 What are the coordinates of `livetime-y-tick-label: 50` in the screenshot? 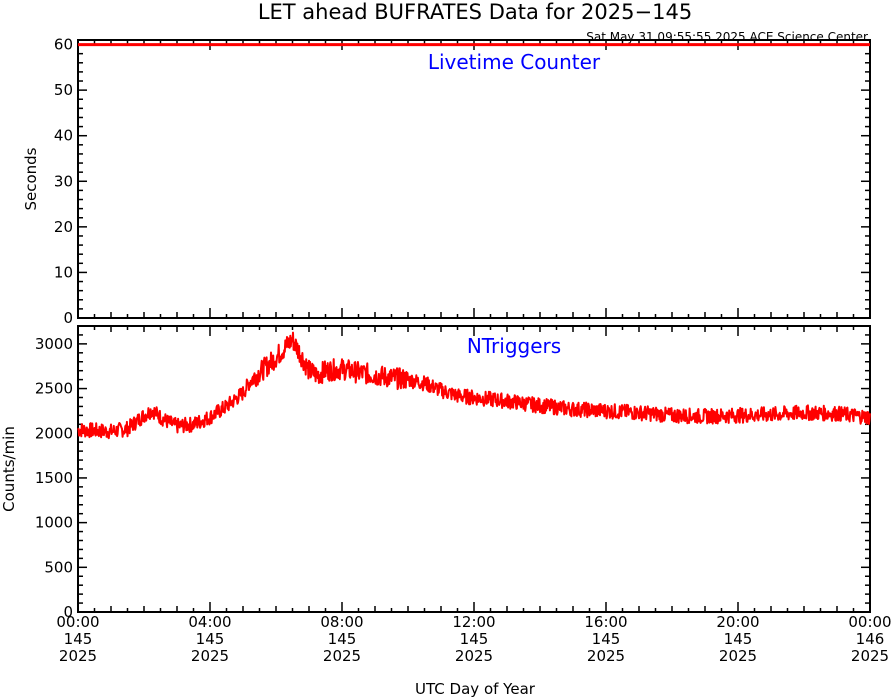 It's located at (63, 90).